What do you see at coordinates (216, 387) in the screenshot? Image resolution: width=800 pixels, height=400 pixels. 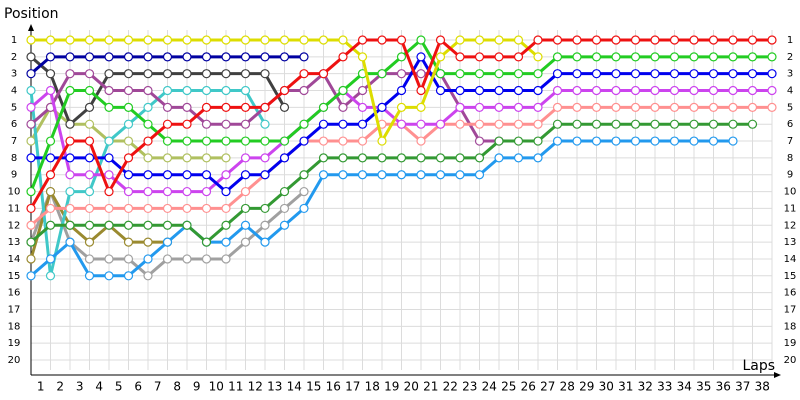 I see `x-tick-label: 10` at bounding box center [216, 387].